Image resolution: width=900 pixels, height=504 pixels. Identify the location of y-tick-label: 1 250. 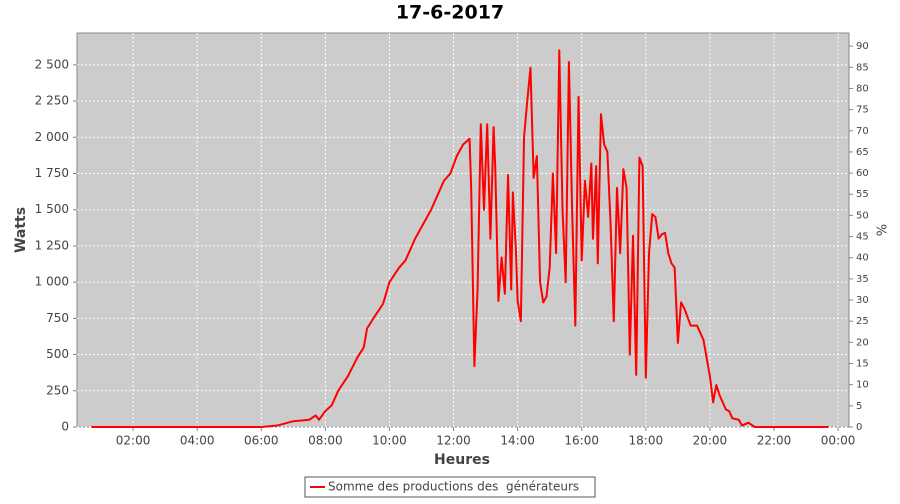
(52, 245).